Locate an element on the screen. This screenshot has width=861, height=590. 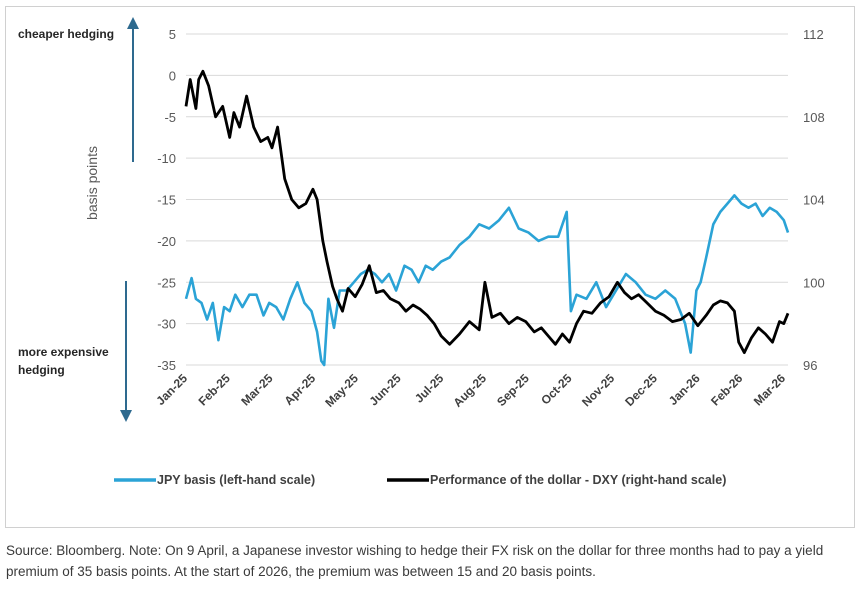
left-tick-label: -5 is located at coordinates (170, 117).